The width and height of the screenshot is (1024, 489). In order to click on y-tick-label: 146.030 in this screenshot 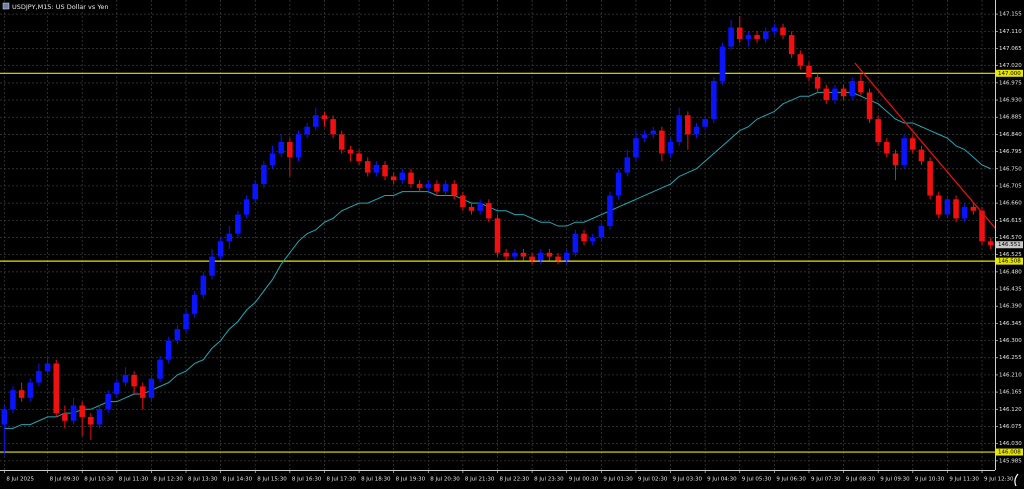, I will do `click(1010, 444)`.